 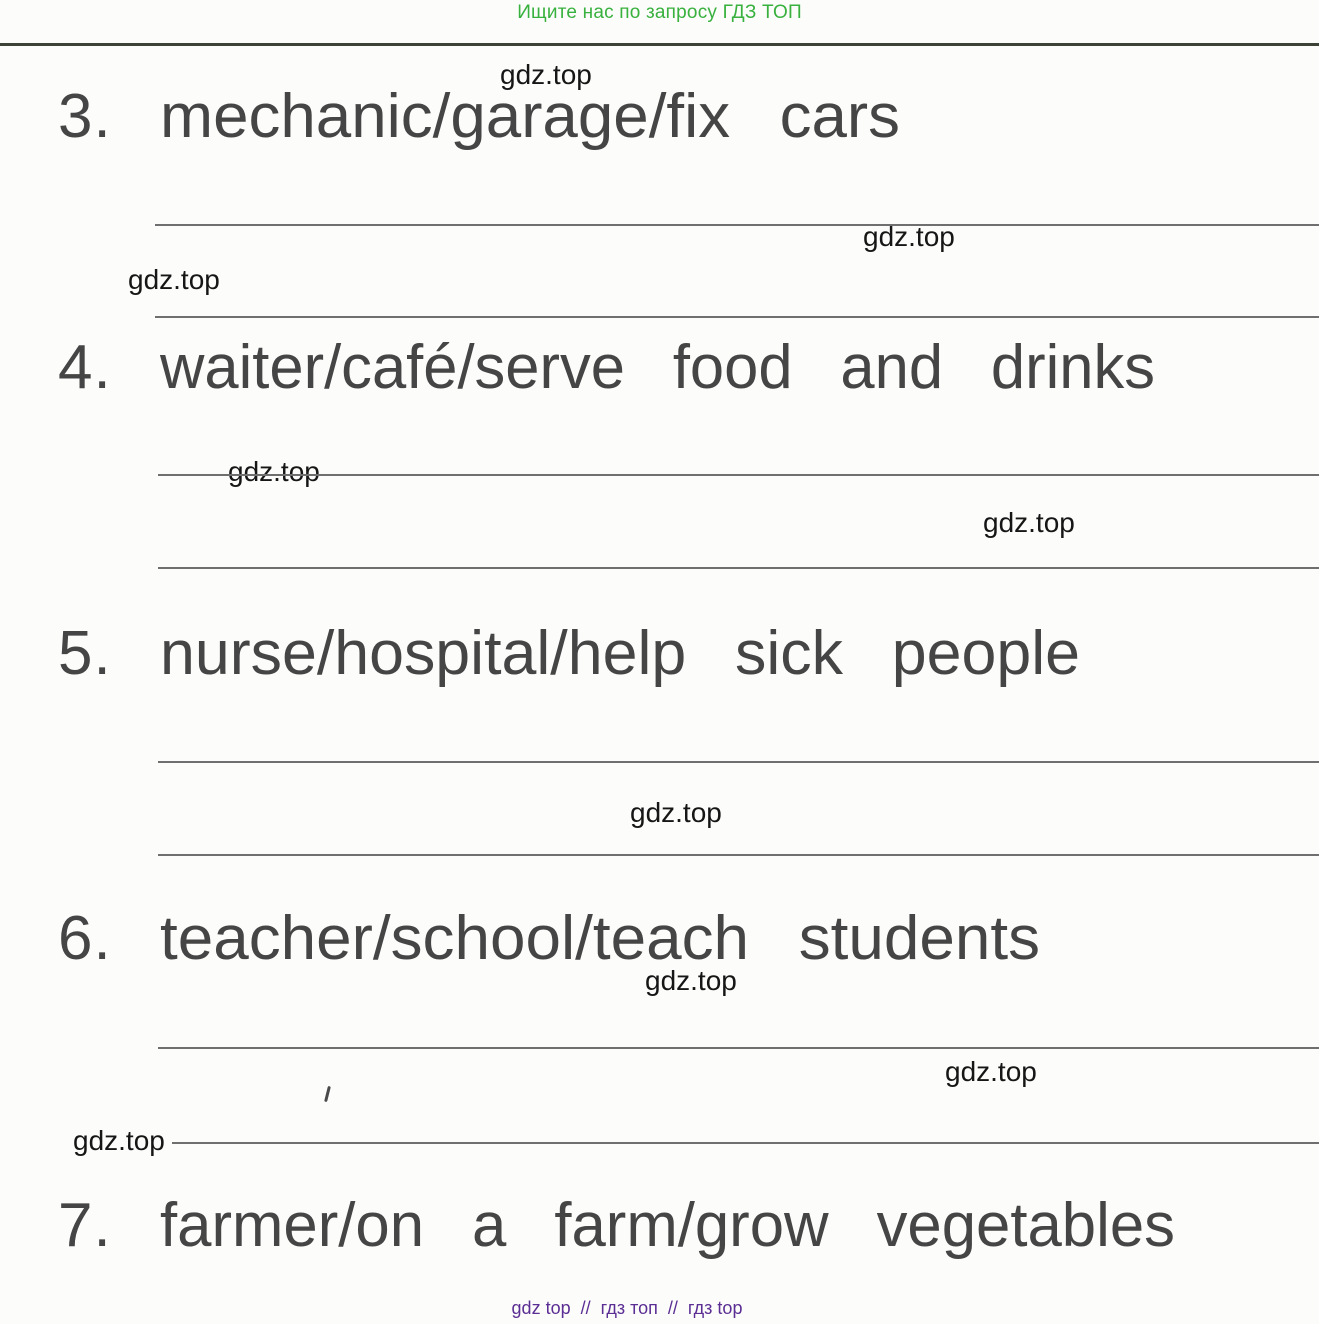 I want to click on item-prompt: farmer/on a farm/grow vegetables, so click(x=667, y=1225).